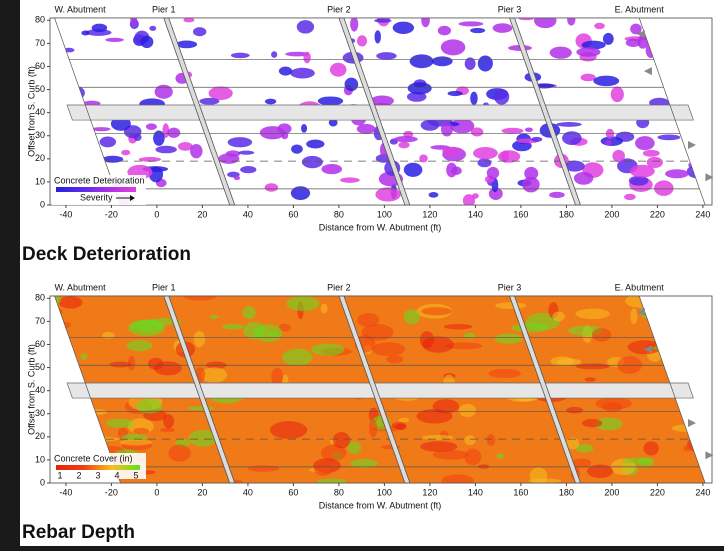 This screenshot has height=551, width=724. Describe the element at coordinates (202, 492) in the screenshot. I see `x-tick-label: 20` at that location.